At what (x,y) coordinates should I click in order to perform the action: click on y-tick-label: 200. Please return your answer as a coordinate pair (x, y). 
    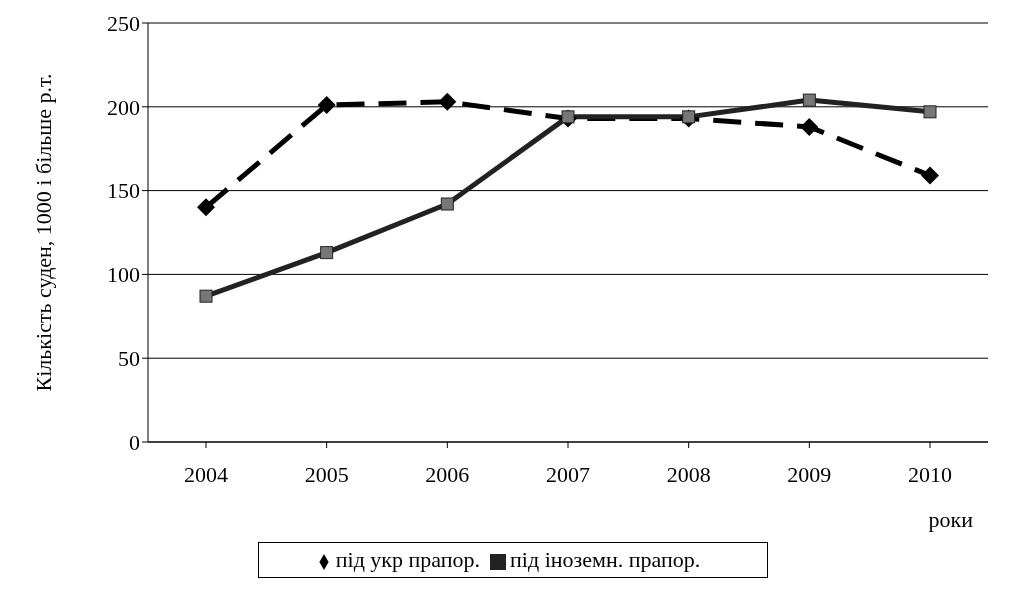
    Looking at the image, I should click on (123, 107).